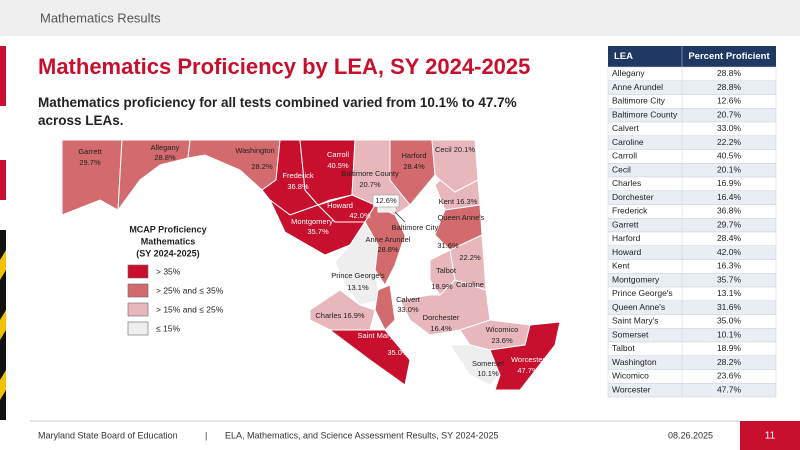 The height and width of the screenshot is (450, 800). What do you see at coordinates (400, 217) in the screenshot?
I see `leader-line` at bounding box center [400, 217].